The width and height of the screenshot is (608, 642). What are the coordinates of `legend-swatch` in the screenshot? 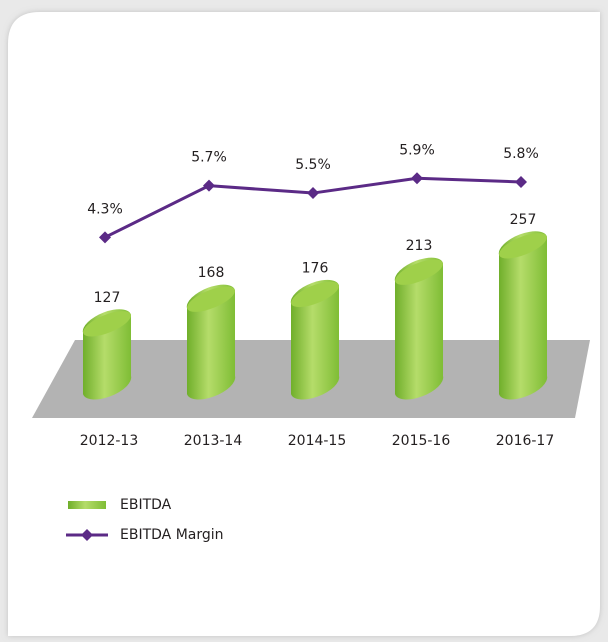 It's located at (87, 505).